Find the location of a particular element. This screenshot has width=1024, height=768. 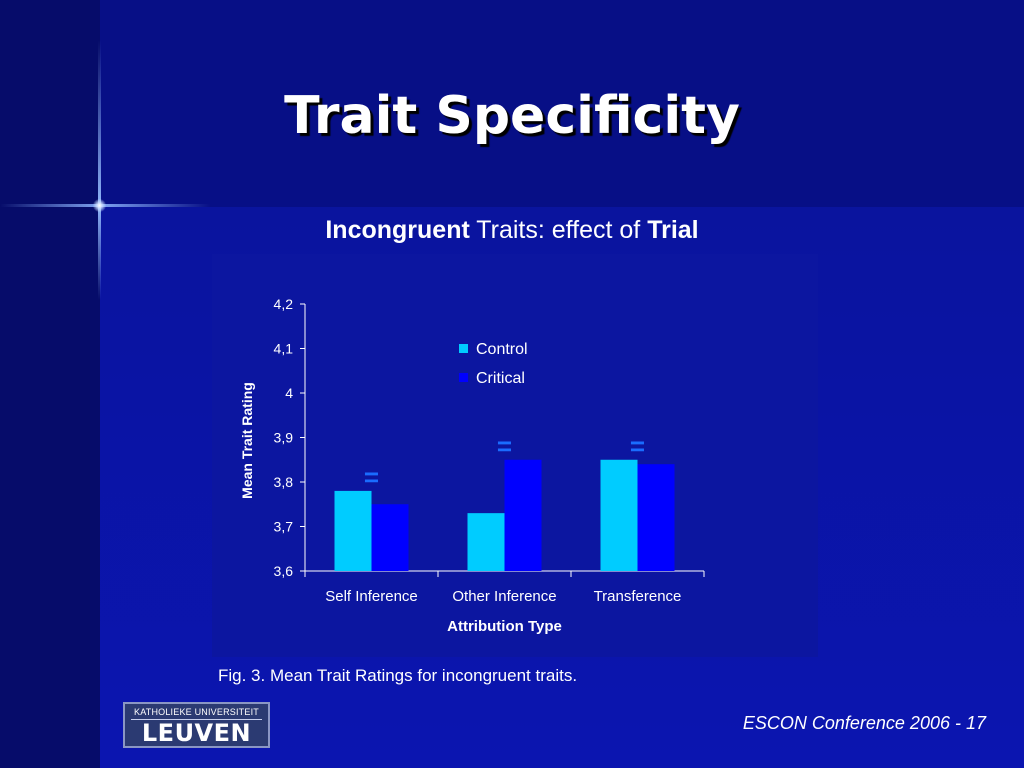

y-tick-label: 3,6 is located at coordinates (284, 571).